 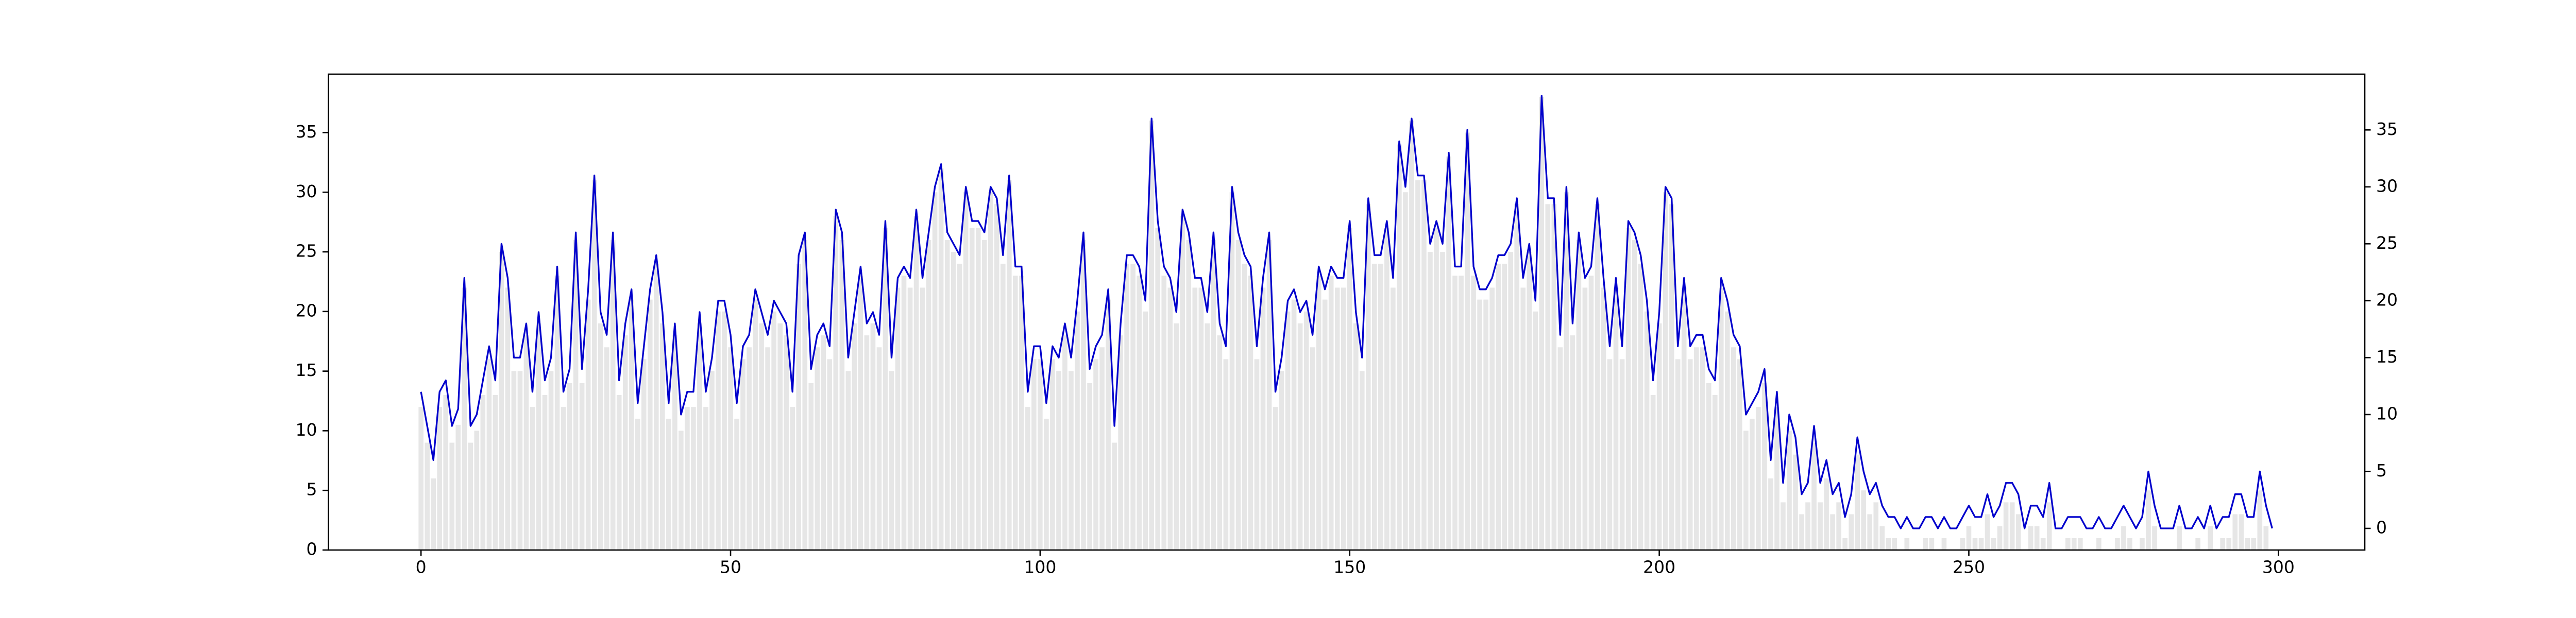 I want to click on x-tick-label: 200, so click(x=1659, y=567).